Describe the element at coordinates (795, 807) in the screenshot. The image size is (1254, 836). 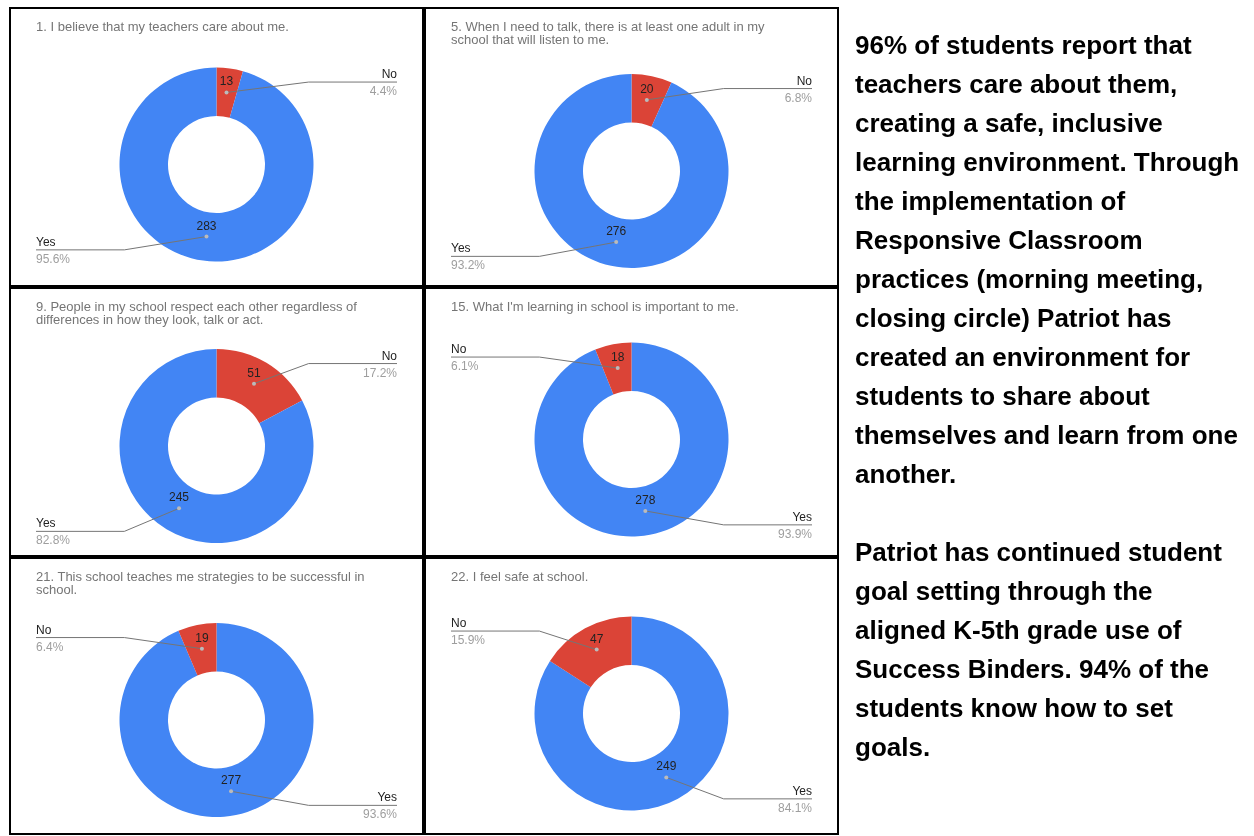
I see `text: 84.1%` at that location.